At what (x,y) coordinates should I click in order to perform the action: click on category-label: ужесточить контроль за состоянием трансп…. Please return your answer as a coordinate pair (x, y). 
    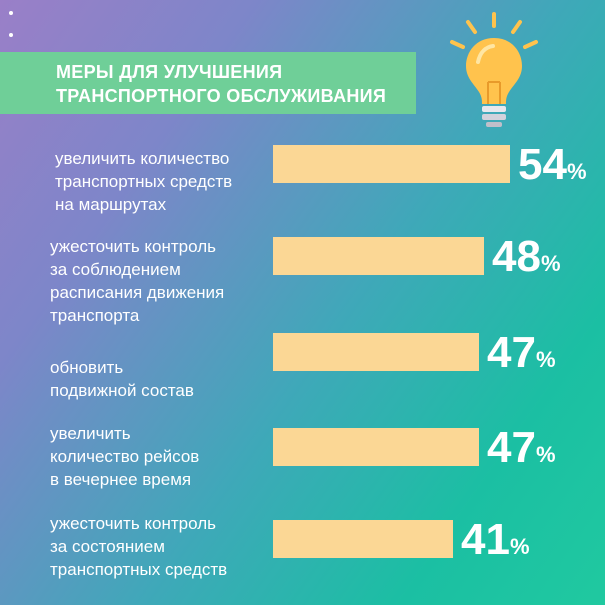
    Looking at the image, I should click on (139, 546).